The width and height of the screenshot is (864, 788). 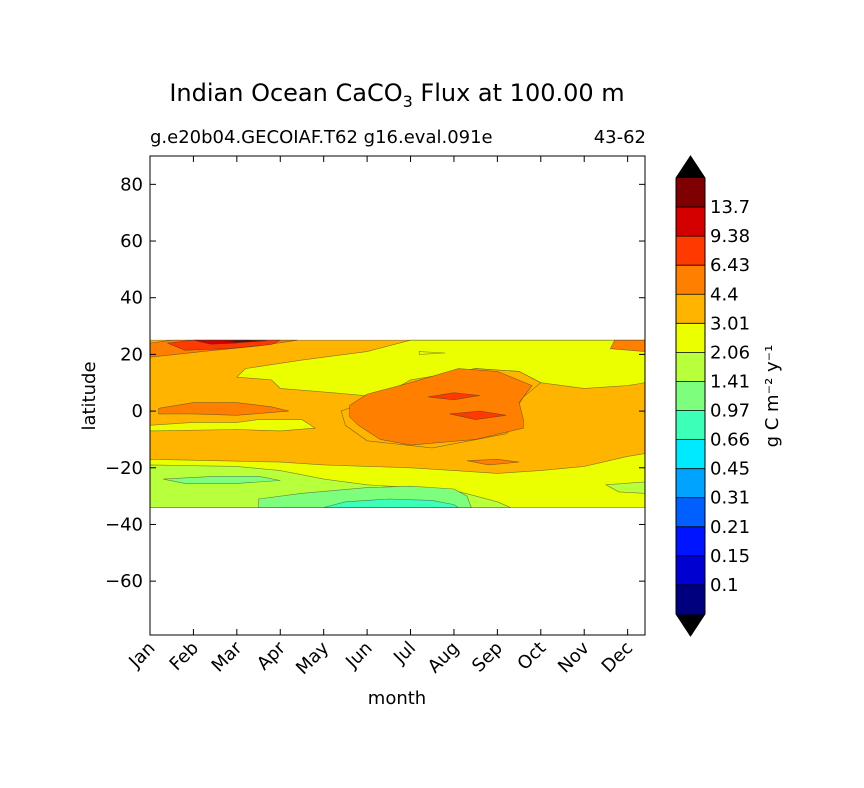 I want to click on x-axis-label: month, so click(x=397, y=698).